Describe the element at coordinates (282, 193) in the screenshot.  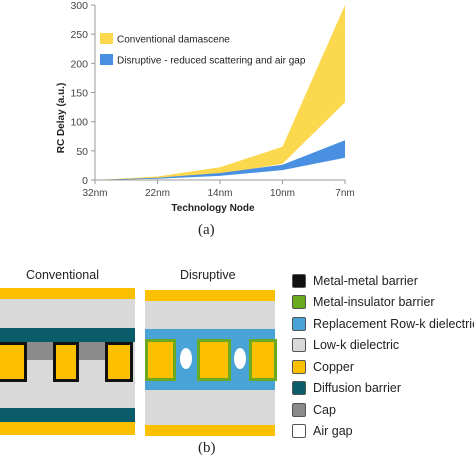
I see `x-tick-label: 10nm` at that location.